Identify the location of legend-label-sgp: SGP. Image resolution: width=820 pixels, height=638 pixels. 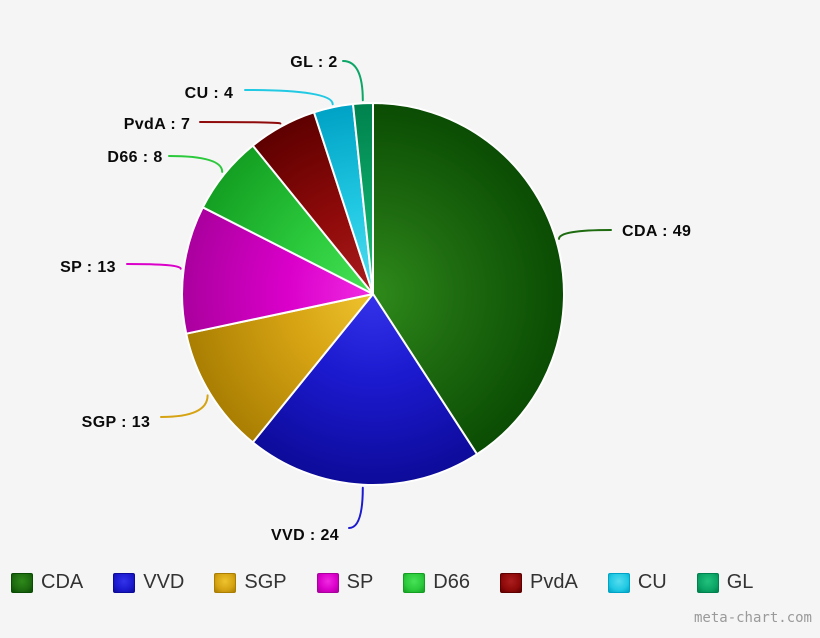
(265, 582).